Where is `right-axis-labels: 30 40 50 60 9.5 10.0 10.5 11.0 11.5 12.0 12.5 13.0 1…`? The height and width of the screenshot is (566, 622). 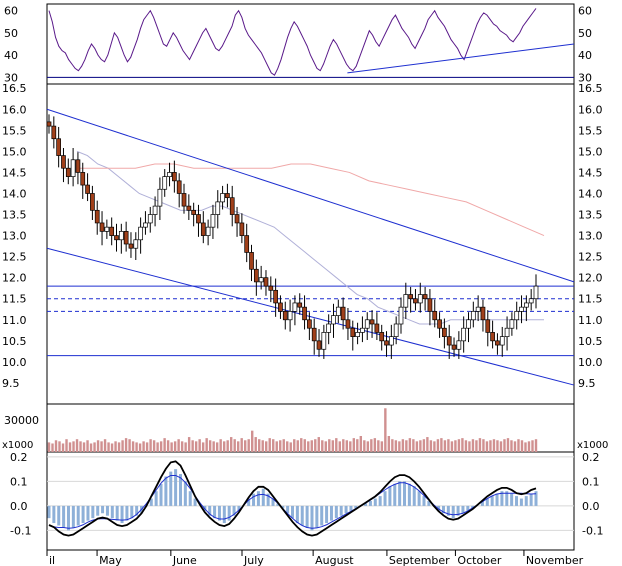
right-axis-labels: 30 40 50 60 9.5 10.0 10.5 11.0 11.5 12.0 12.5 13.0 1… is located at coordinates (590, 271).